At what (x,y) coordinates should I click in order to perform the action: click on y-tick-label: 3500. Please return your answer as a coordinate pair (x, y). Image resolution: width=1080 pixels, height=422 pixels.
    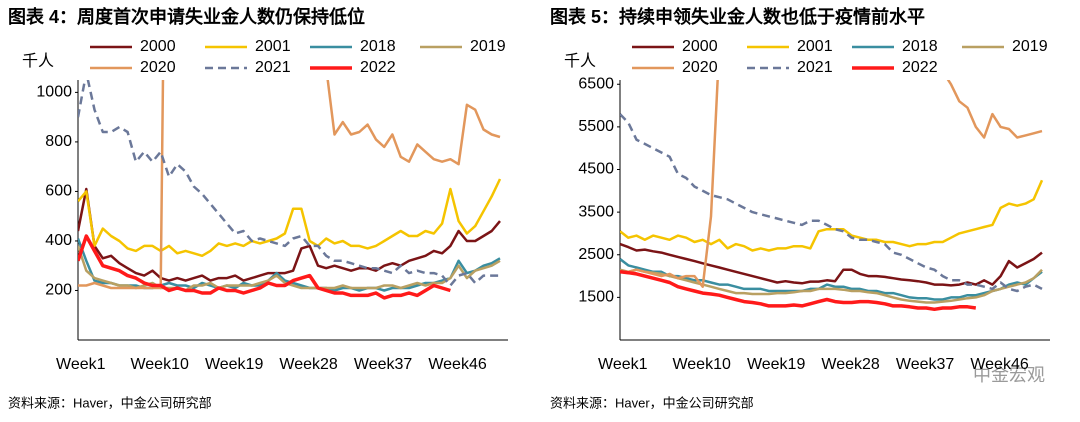
    Looking at the image, I should click on (596, 211).